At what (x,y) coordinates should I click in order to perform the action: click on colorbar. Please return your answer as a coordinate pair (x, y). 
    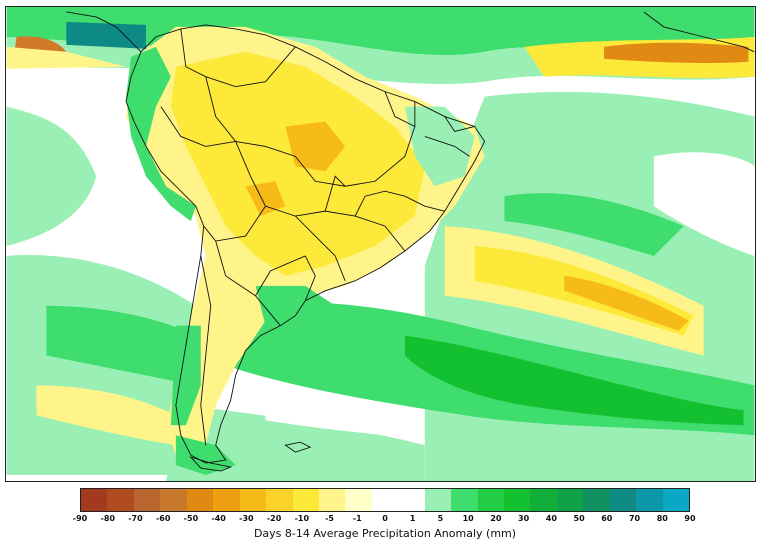
    Looking at the image, I should click on (385, 500).